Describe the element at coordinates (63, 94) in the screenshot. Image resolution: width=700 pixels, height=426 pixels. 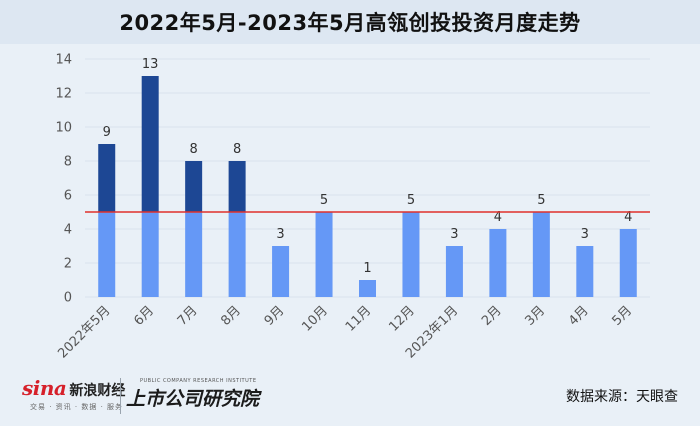
I see `y-tick-label: 12` at that location.